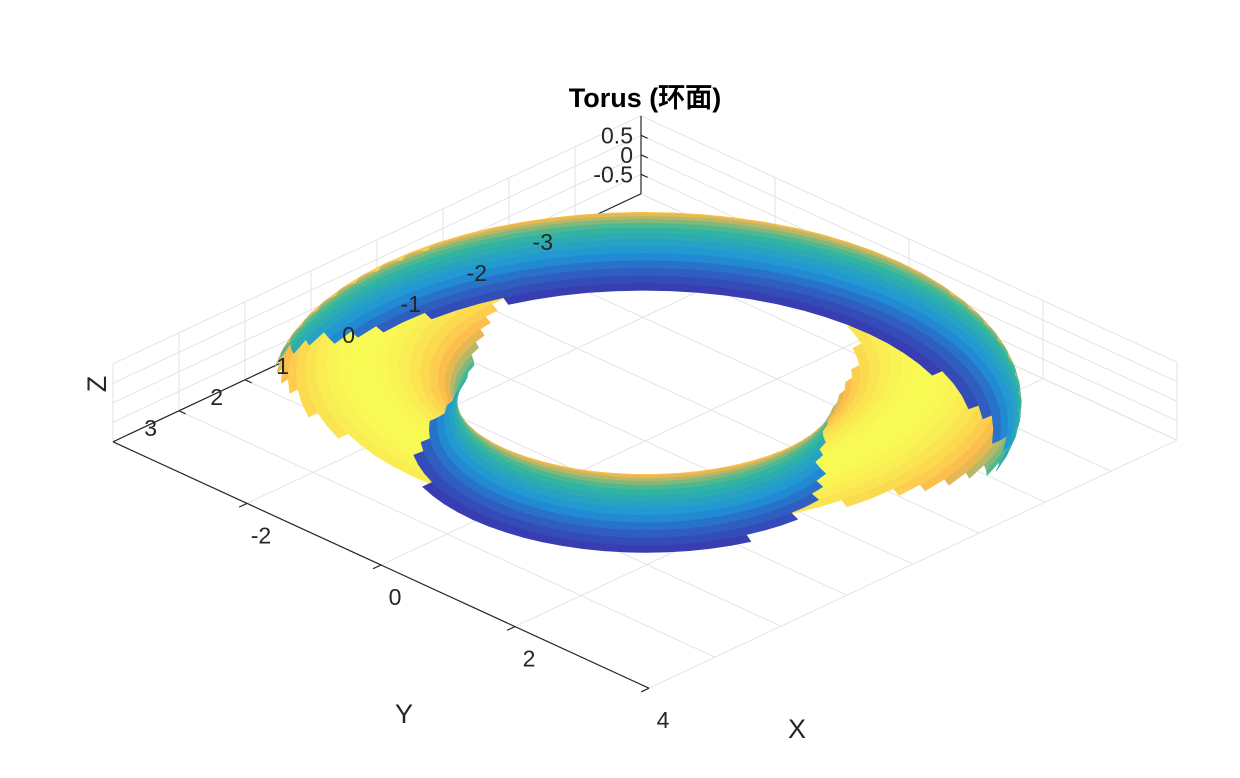  I want to click on y-tick-label: -1, so click(411, 304).